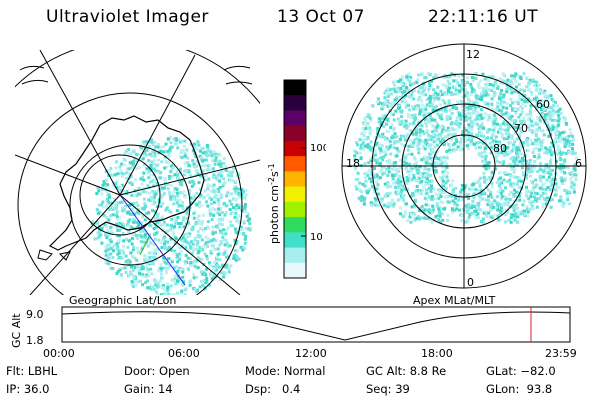 This screenshot has height=400, width=600. Describe the element at coordinates (295, 88) in the screenshot. I see `colorbar-swatch` at that location.